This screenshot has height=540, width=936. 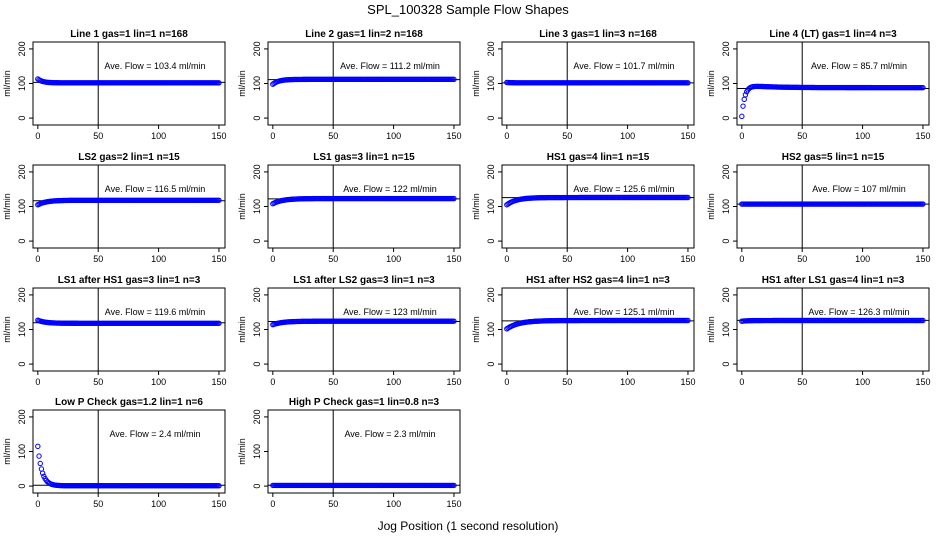 What do you see at coordinates (22, 486) in the screenshot?
I see `panel-13-ytick-label: 0` at bounding box center [22, 486].